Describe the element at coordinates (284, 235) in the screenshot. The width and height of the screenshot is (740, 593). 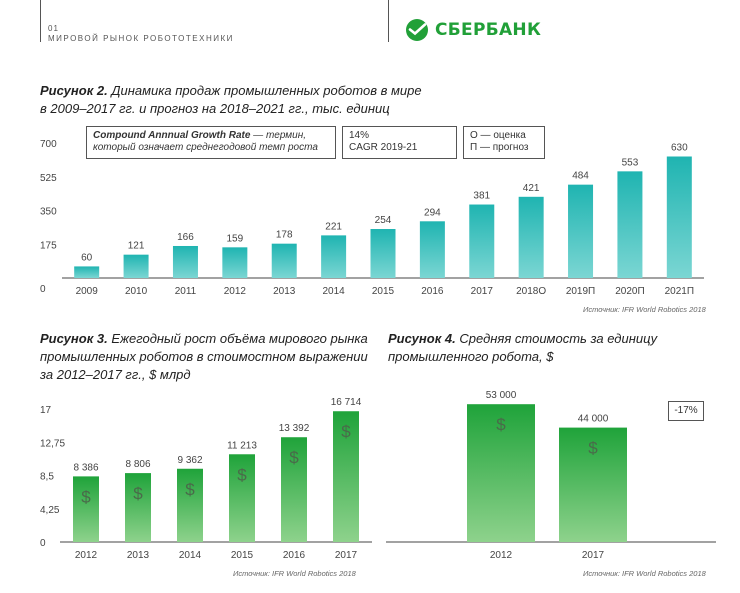
I see `fig2-value-label: 178` at that location.